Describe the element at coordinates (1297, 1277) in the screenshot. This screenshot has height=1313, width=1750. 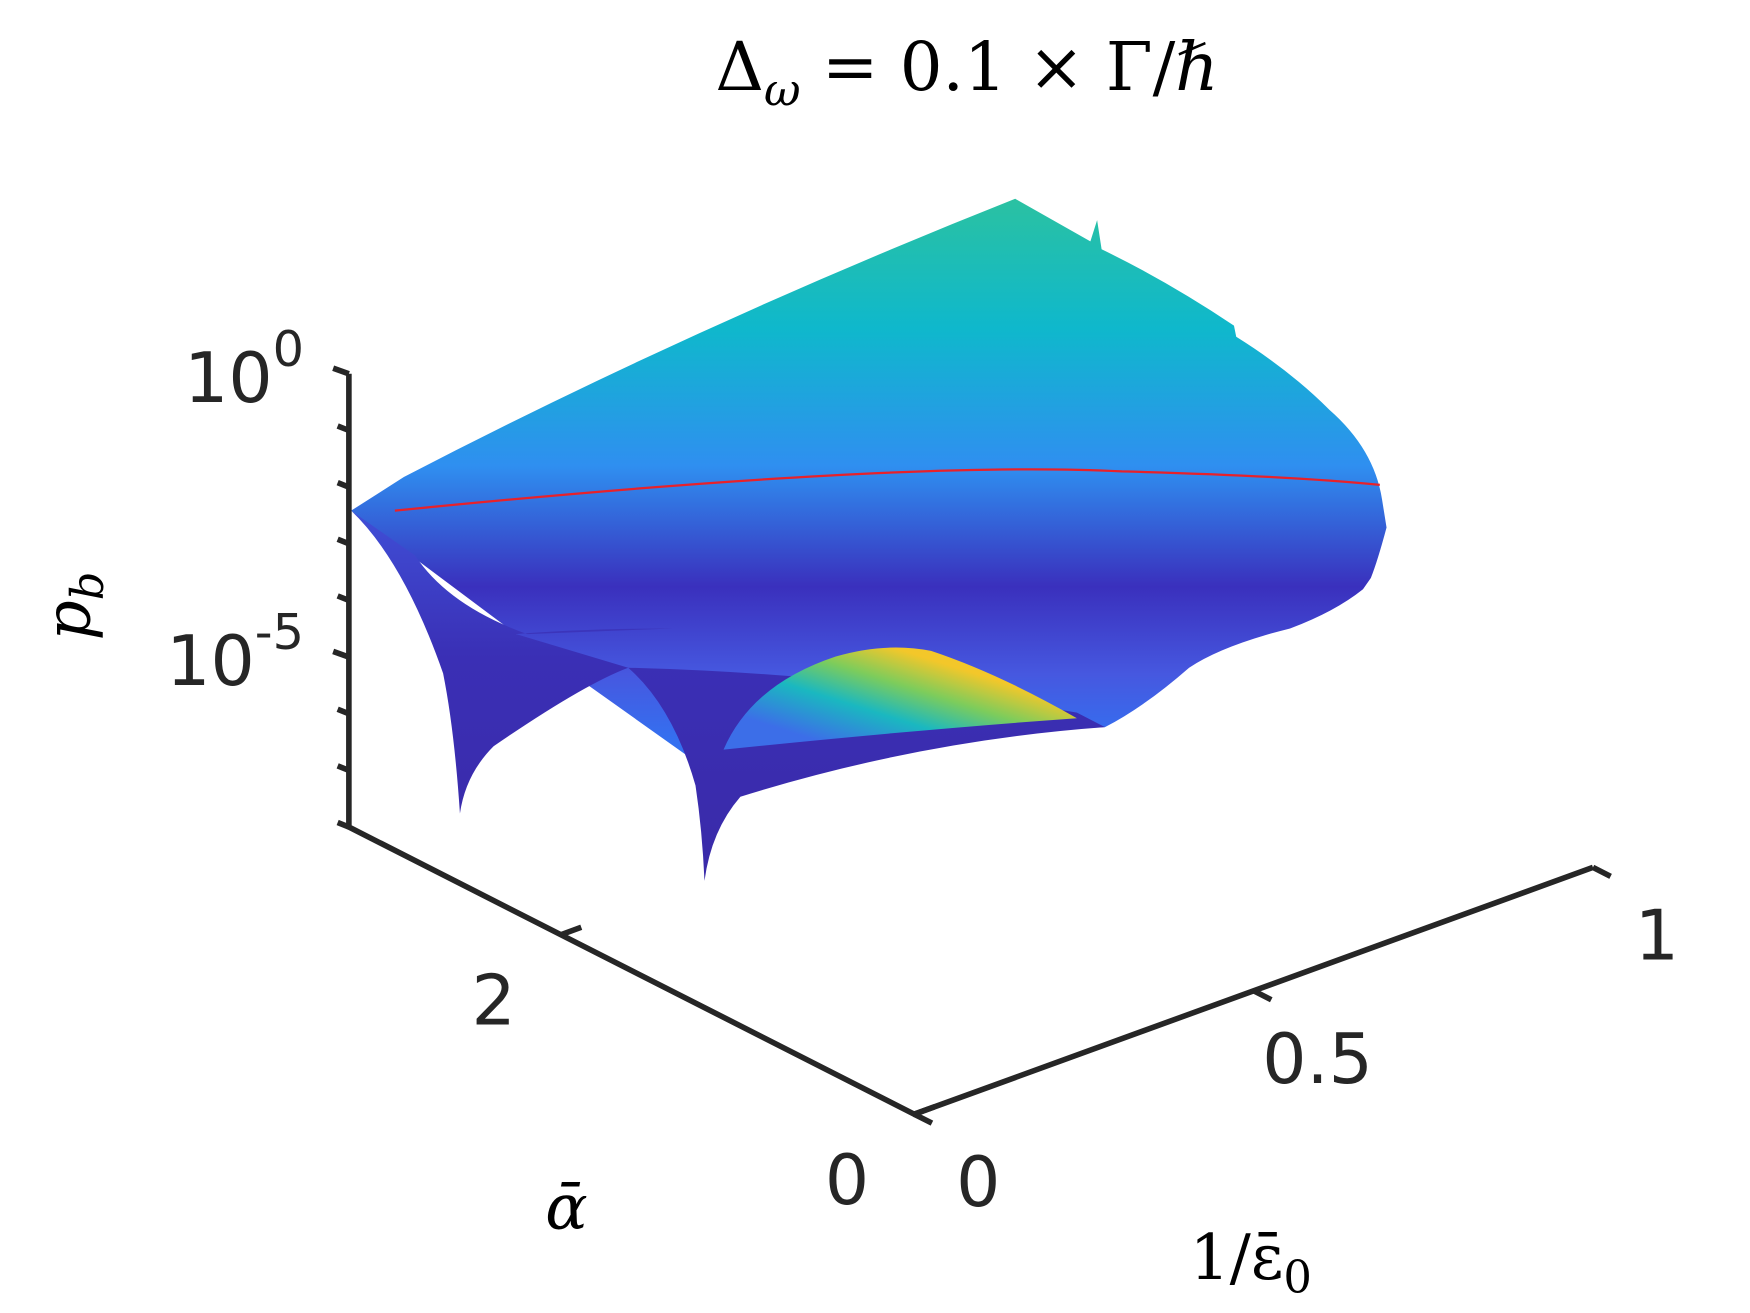
I see `x-label-sub: 0` at that location.